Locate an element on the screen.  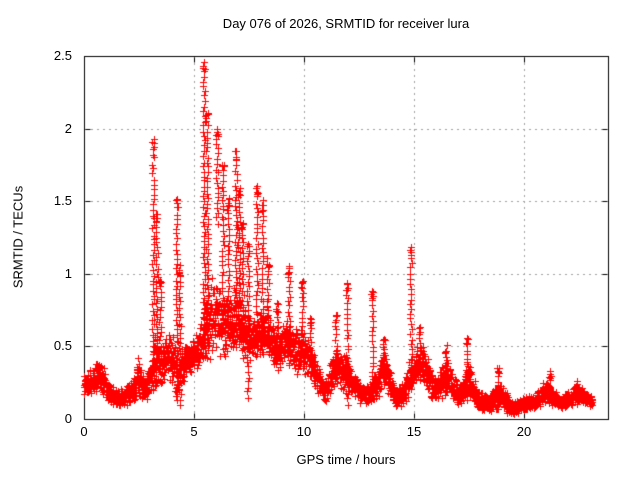
y-tick-label: 1 is located at coordinates (68, 273).